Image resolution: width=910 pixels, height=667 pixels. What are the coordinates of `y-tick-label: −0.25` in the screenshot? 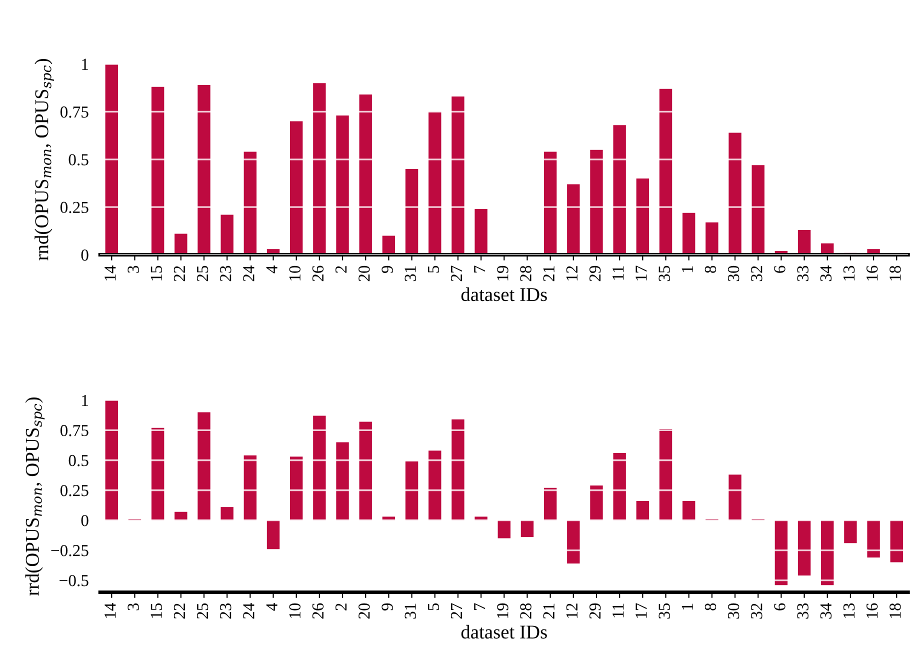 It's located at (69, 550).